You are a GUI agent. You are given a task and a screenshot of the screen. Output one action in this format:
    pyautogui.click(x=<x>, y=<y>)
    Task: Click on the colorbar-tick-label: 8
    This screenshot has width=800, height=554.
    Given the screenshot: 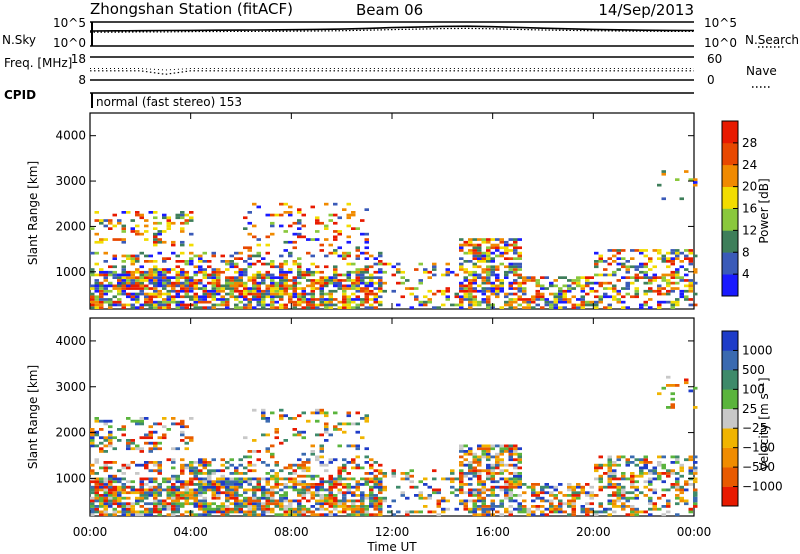 What is the action you would take?
    pyautogui.click(x=746, y=252)
    